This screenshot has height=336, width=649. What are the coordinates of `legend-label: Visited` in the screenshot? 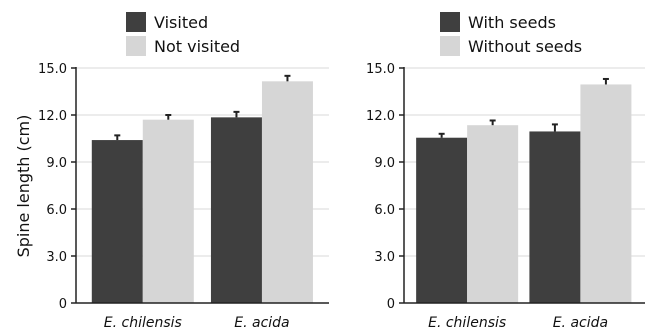 It's located at (181, 22).